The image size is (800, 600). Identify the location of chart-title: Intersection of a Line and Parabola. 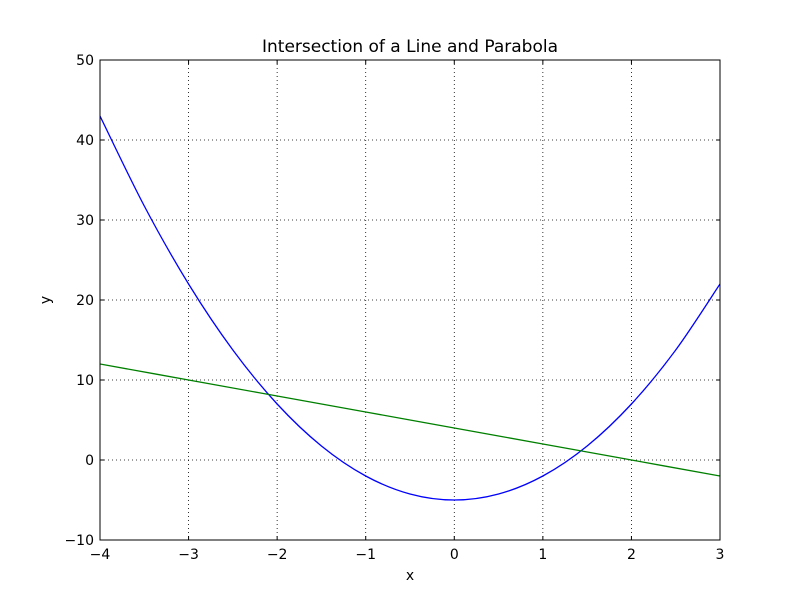
(410, 47).